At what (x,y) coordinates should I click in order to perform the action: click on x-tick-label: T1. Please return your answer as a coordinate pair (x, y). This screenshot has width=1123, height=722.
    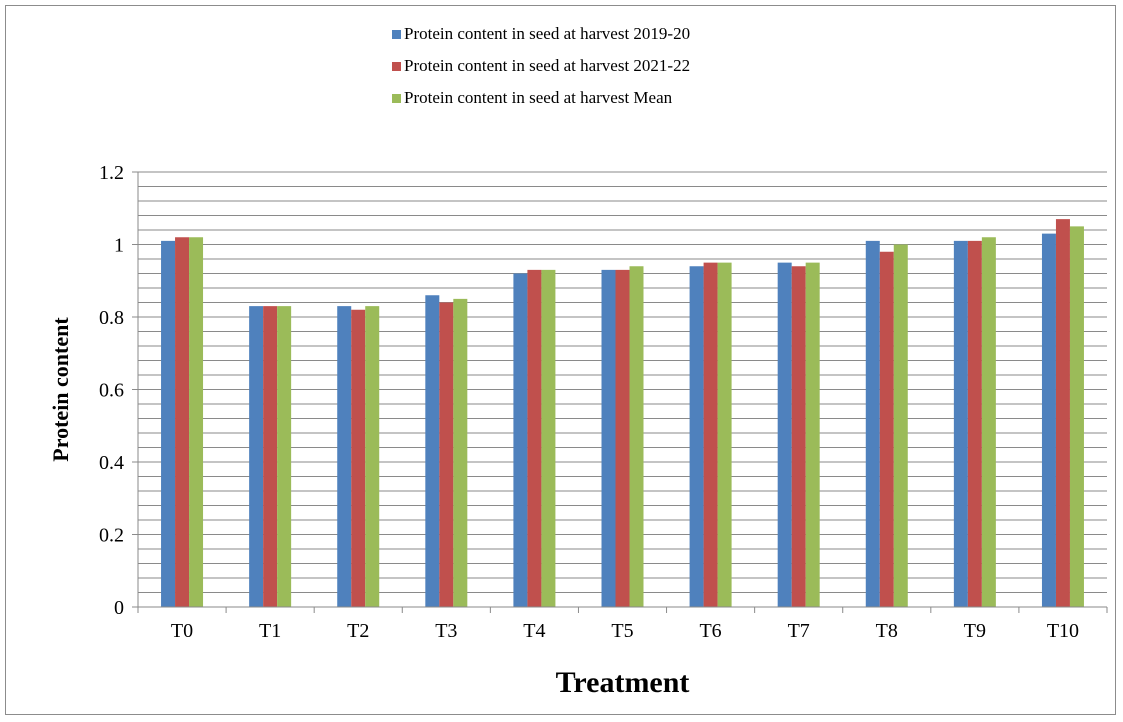
    Looking at the image, I should click on (270, 631).